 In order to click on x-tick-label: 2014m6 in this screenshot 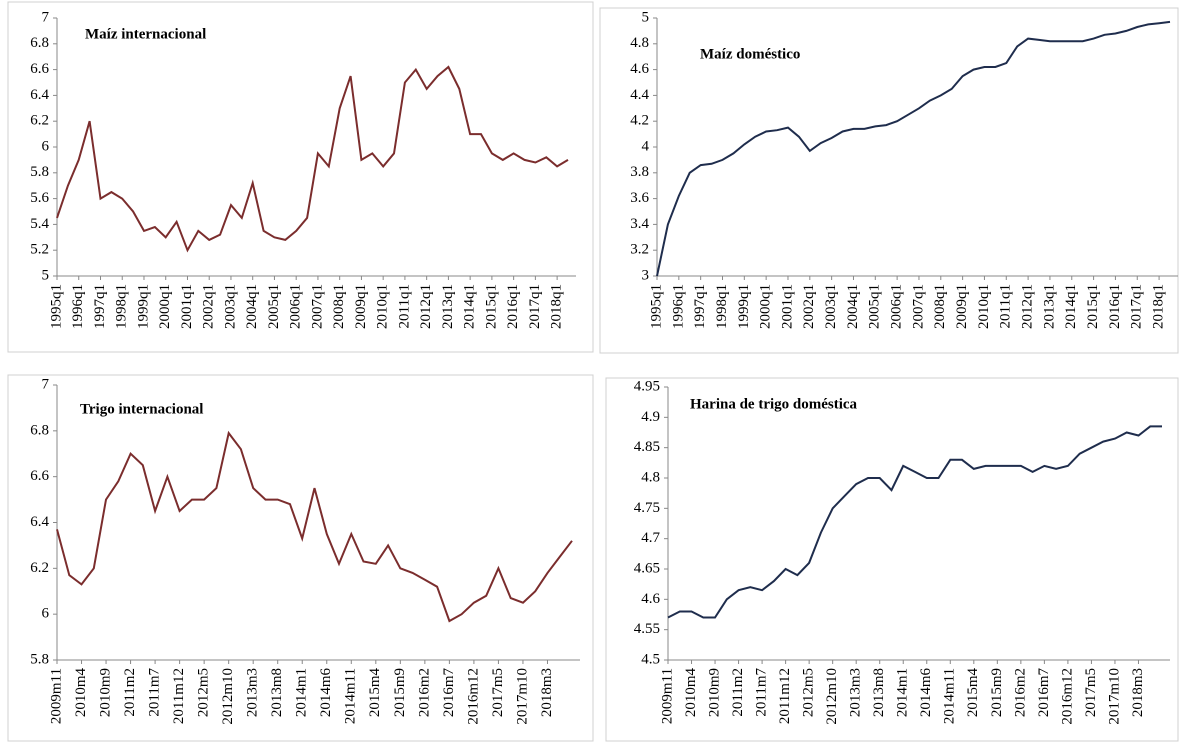, I will do `click(926, 693)`.